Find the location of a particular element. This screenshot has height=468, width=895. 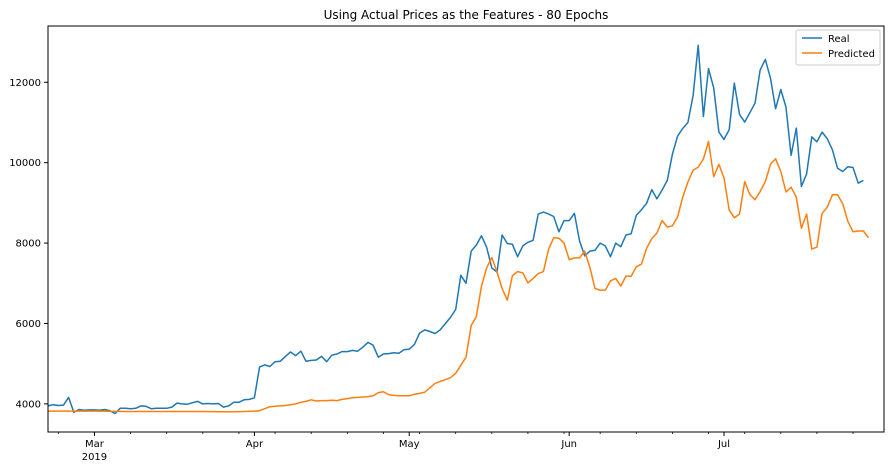

x-tick-label: Apr is located at coordinates (255, 444).